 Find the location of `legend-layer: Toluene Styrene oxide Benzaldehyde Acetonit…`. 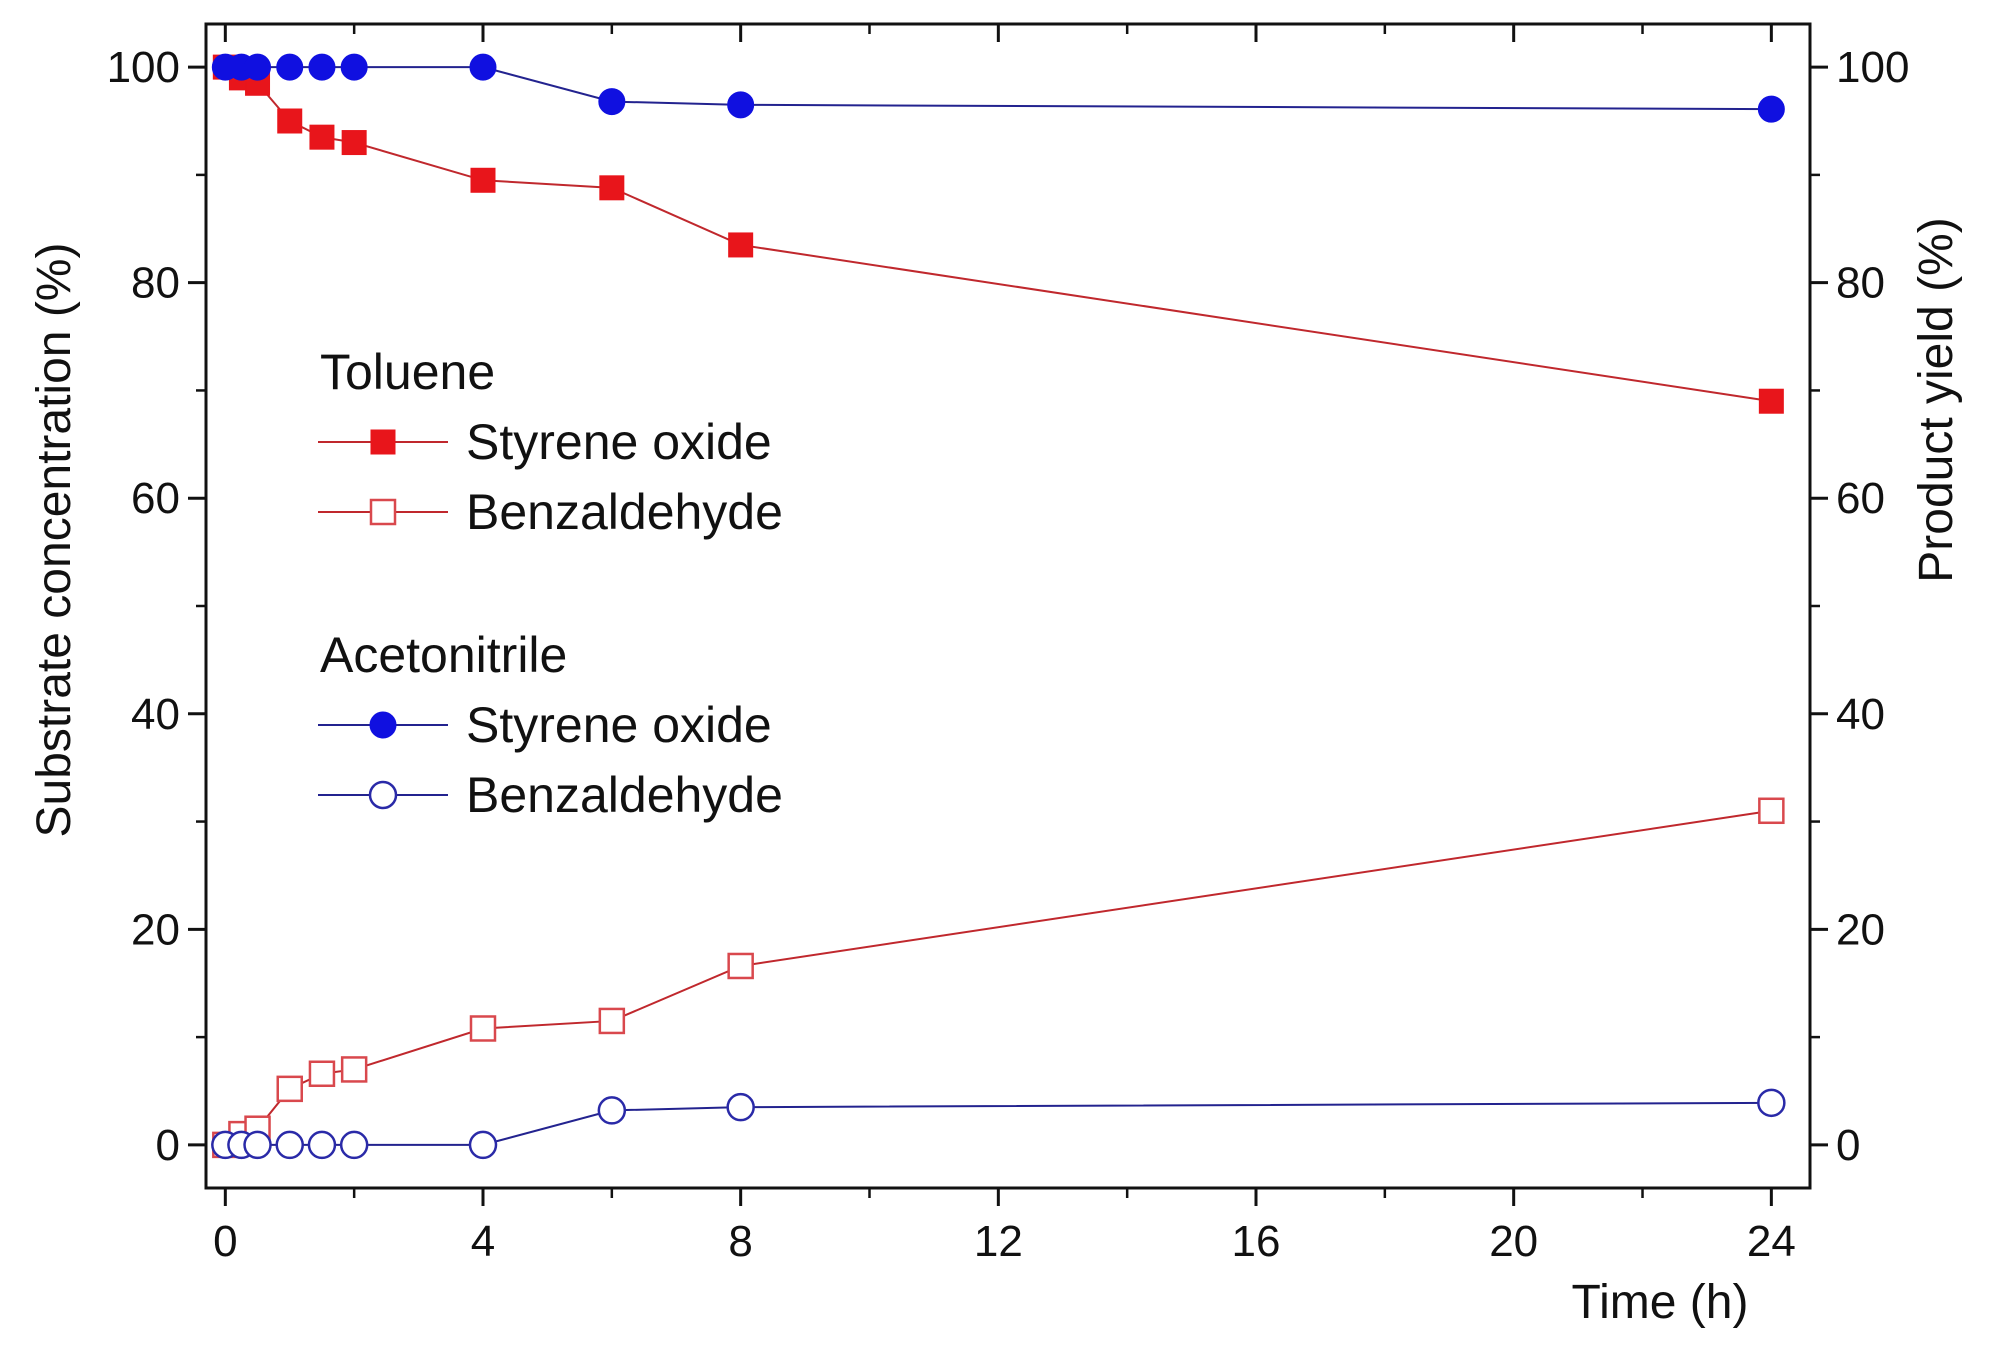

legend-layer: Toluene Styrene oxide Benzaldehyde Acetonit… is located at coordinates (550, 583).